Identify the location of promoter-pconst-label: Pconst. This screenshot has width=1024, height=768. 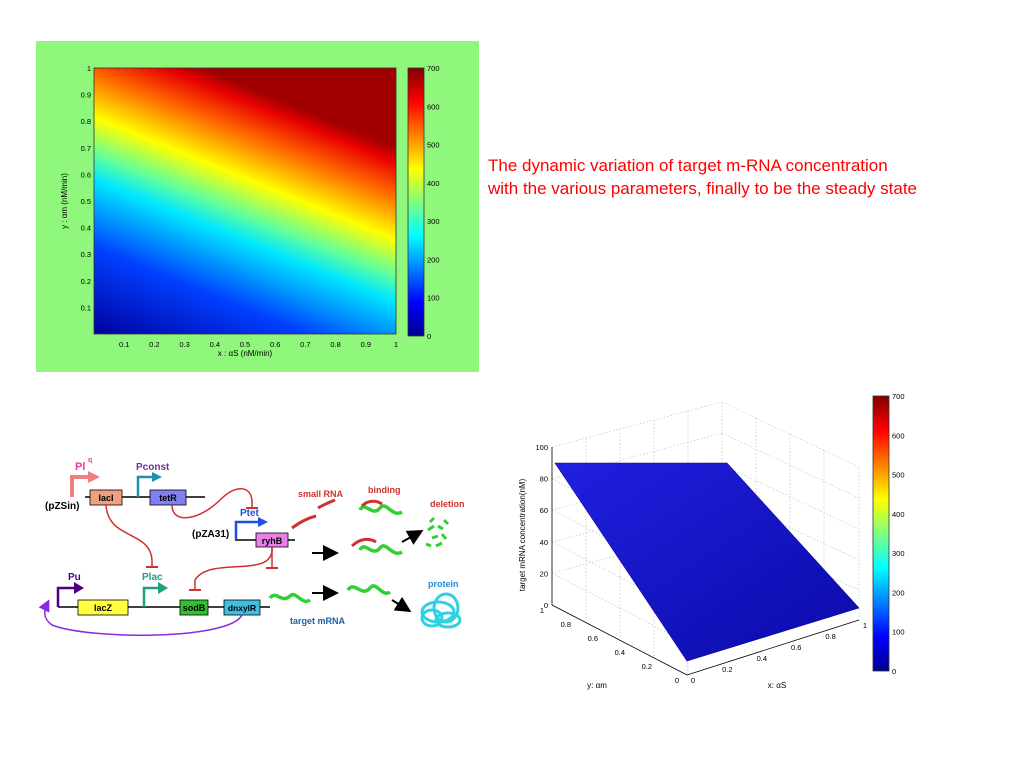
(153, 467).